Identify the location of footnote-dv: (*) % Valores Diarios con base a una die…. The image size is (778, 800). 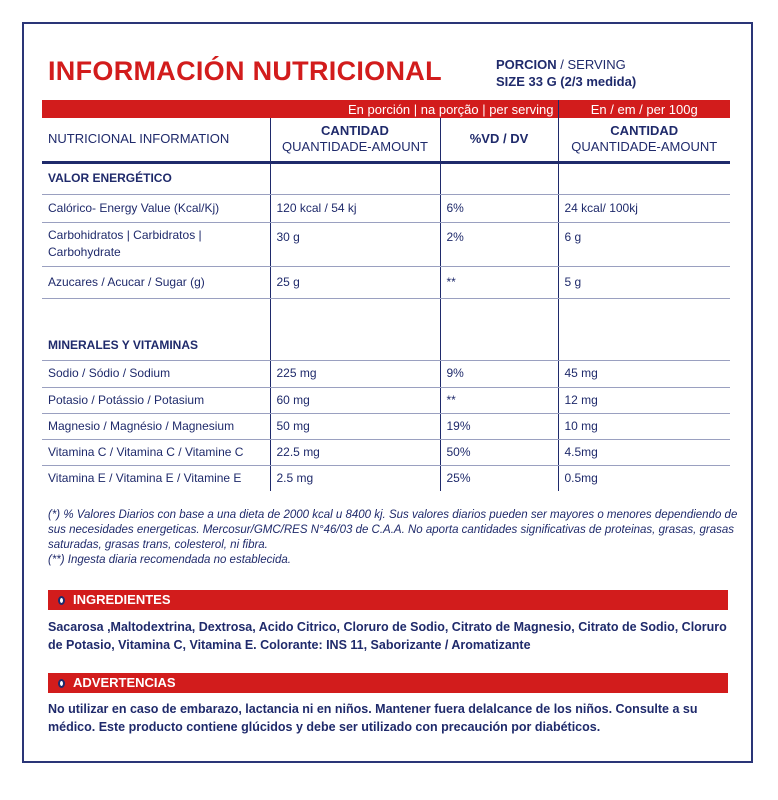
(393, 530).